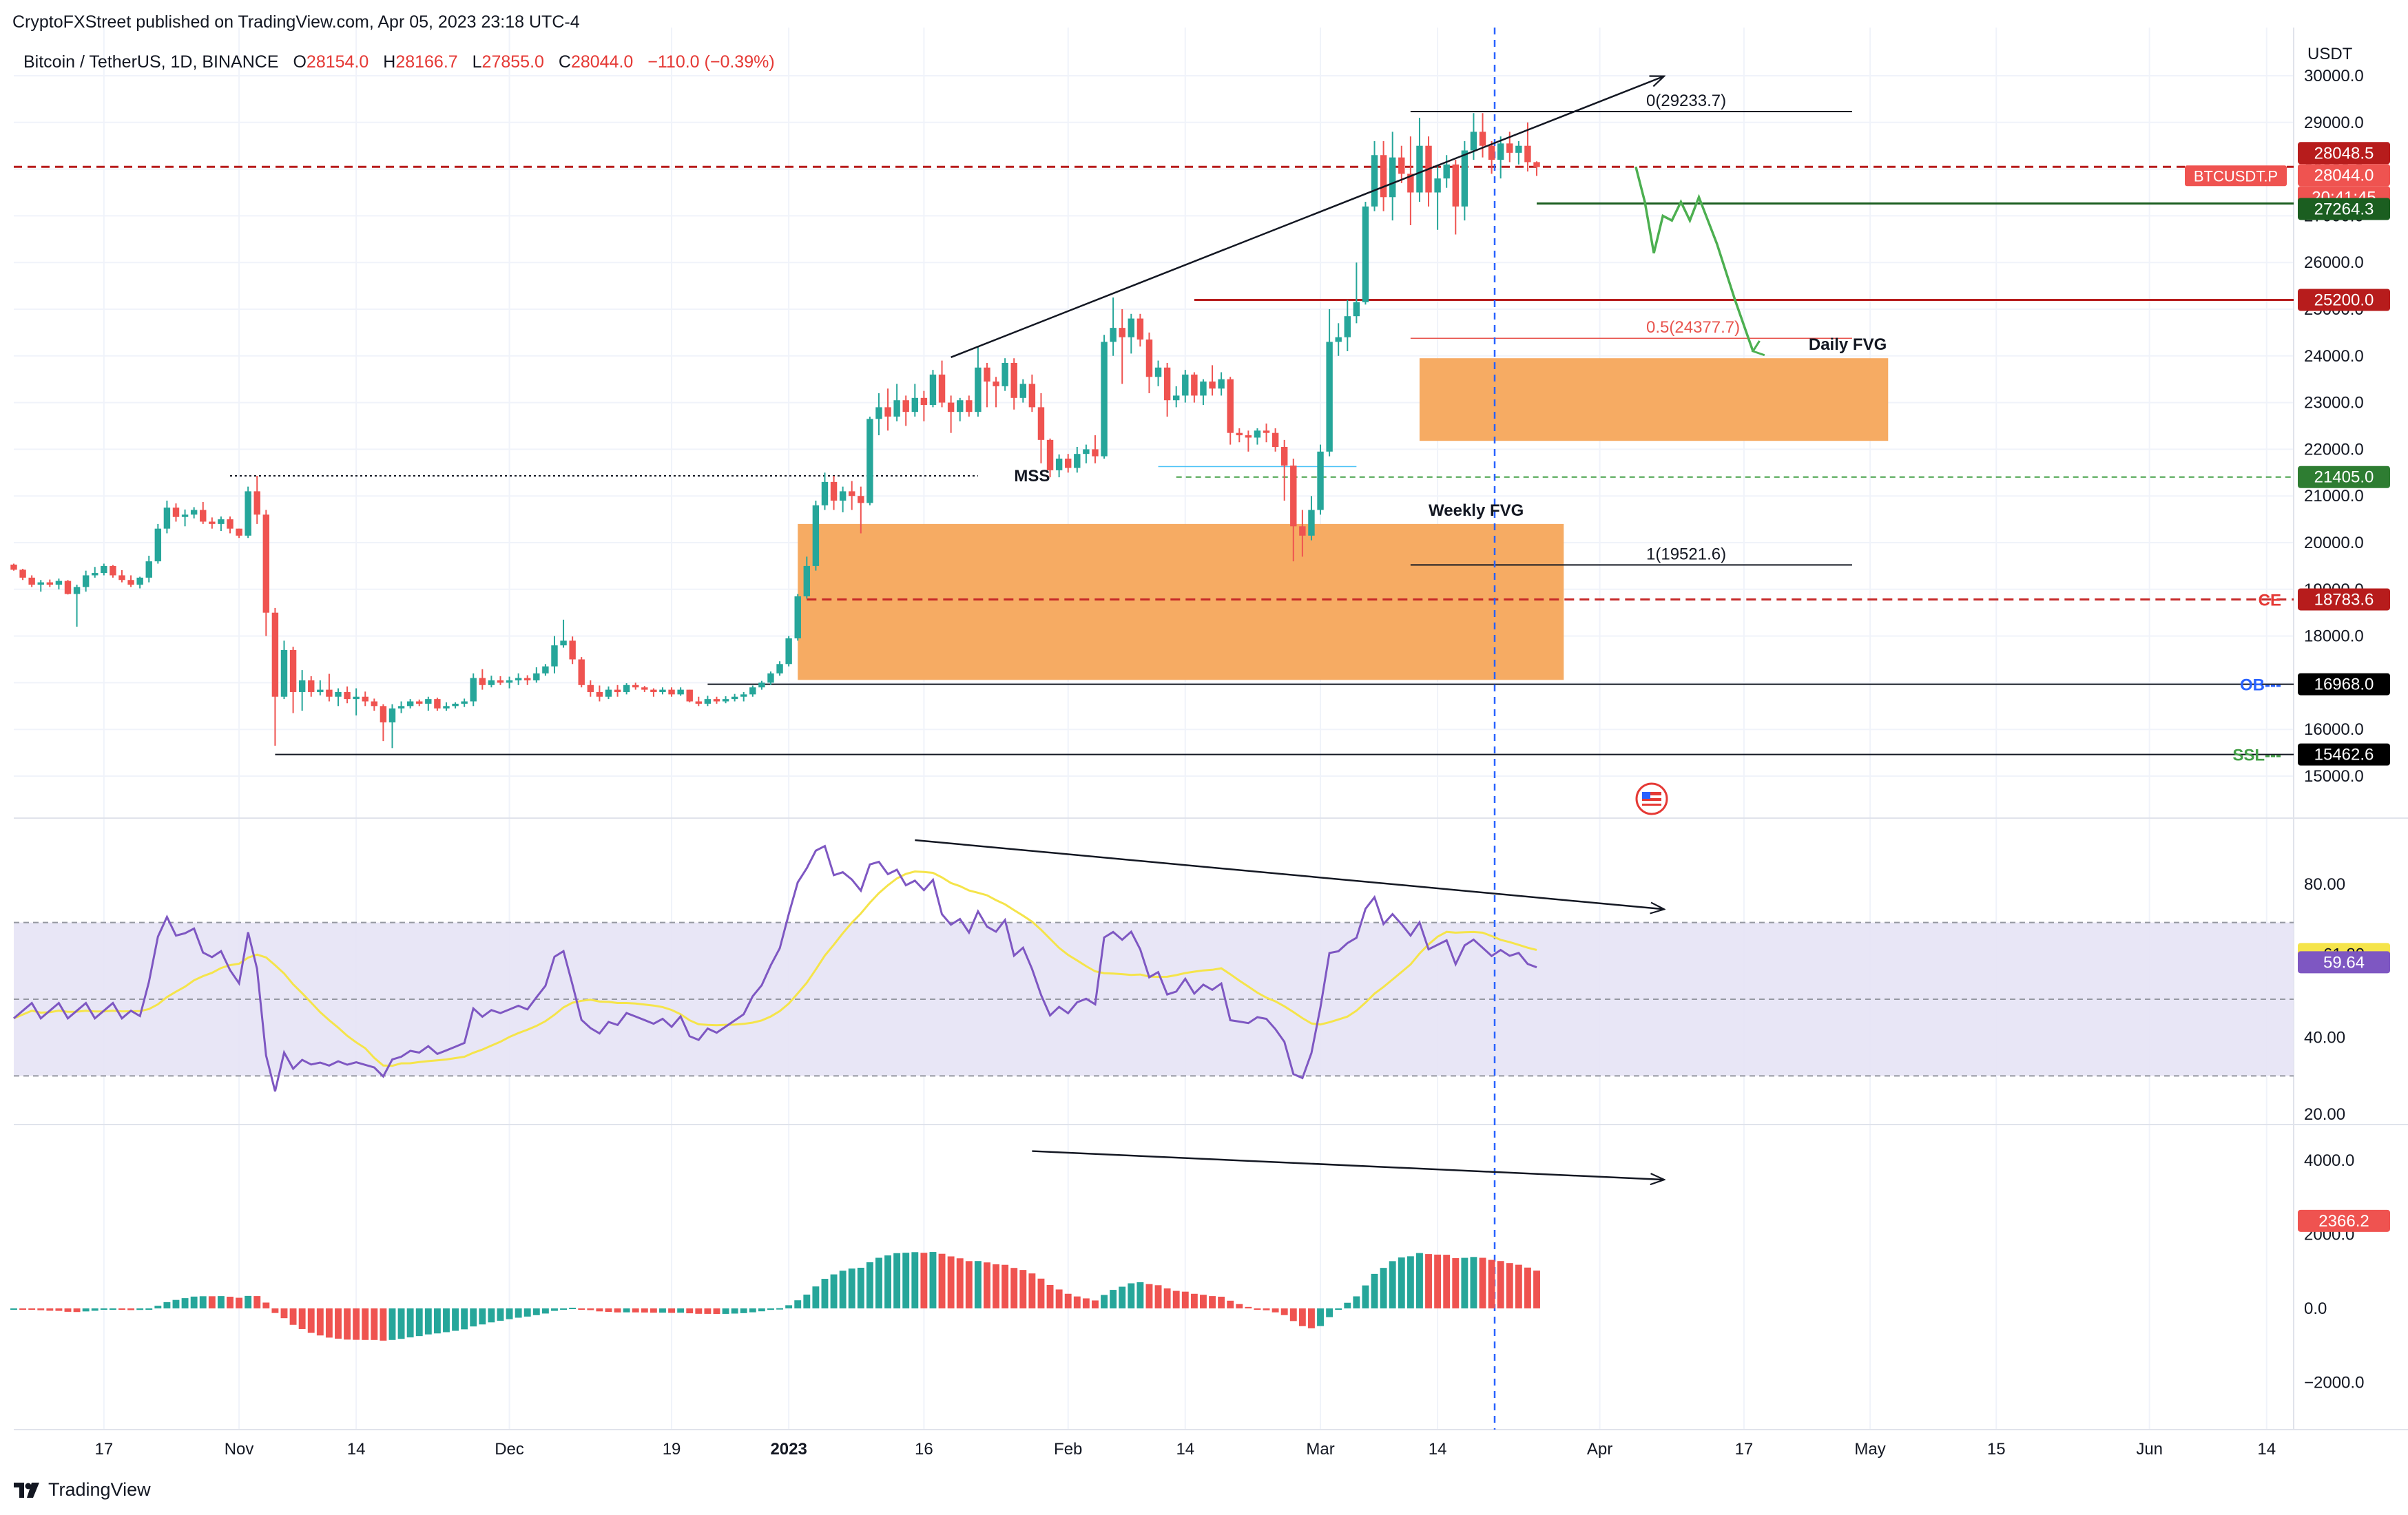 The height and width of the screenshot is (1515, 2408). Describe the element at coordinates (2344, 685) in the screenshot. I see `badge-16968-text: 16968.0` at that location.